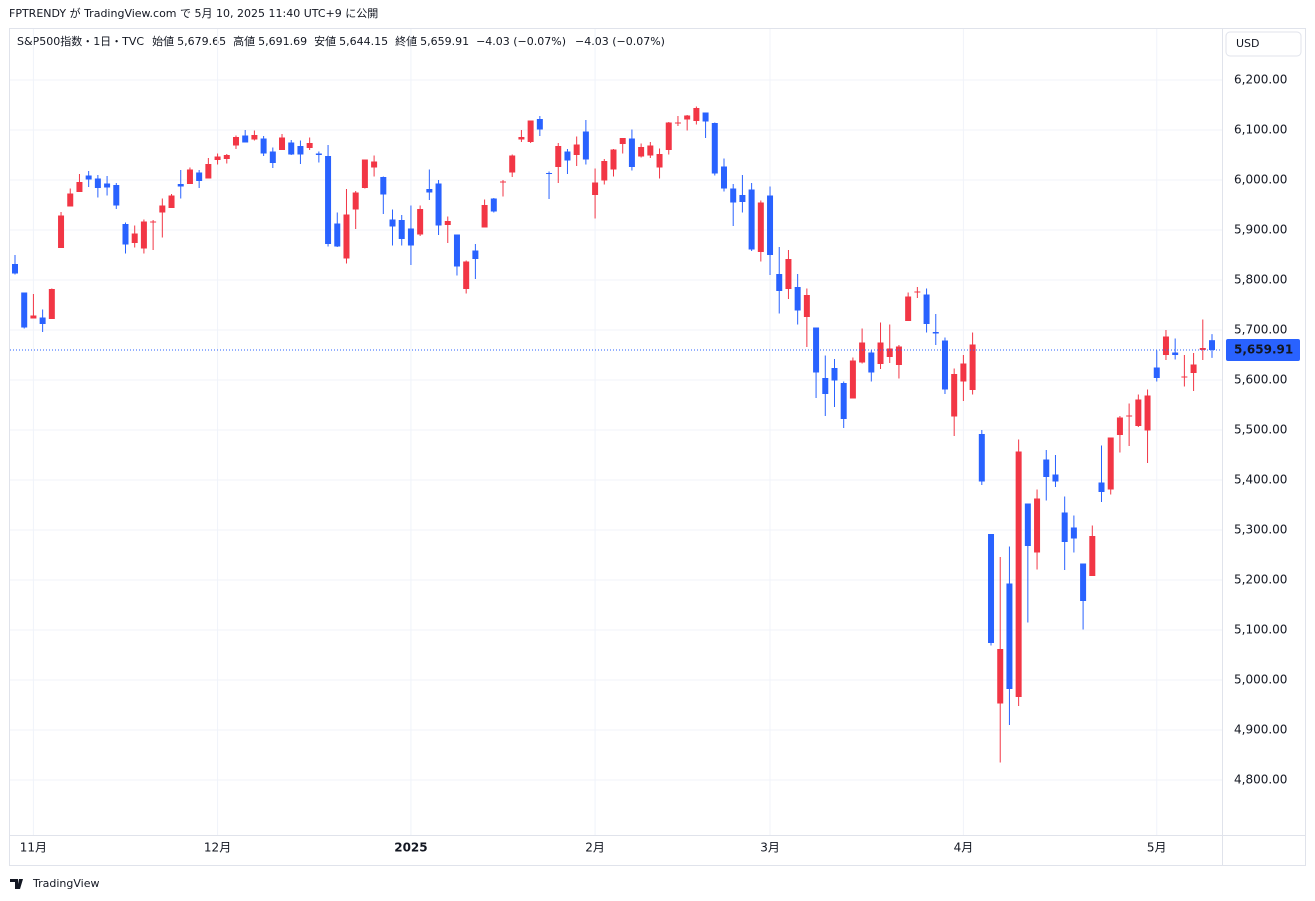 The width and height of the screenshot is (1315, 901). I want to click on currency-button, so click(1263, 44).